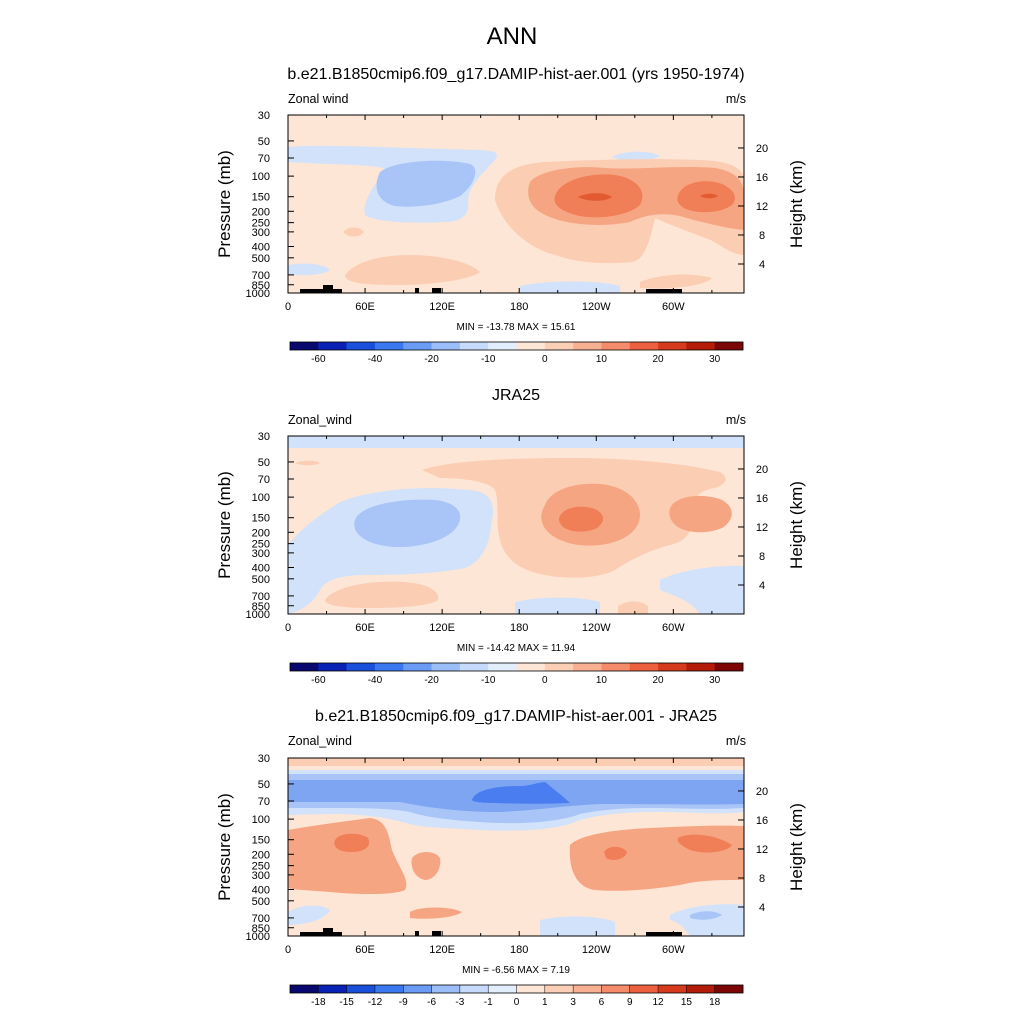 The height and width of the screenshot is (1024, 1024). Describe the element at coordinates (516, 762) in the screenshot. I see `positive-top-band` at that location.